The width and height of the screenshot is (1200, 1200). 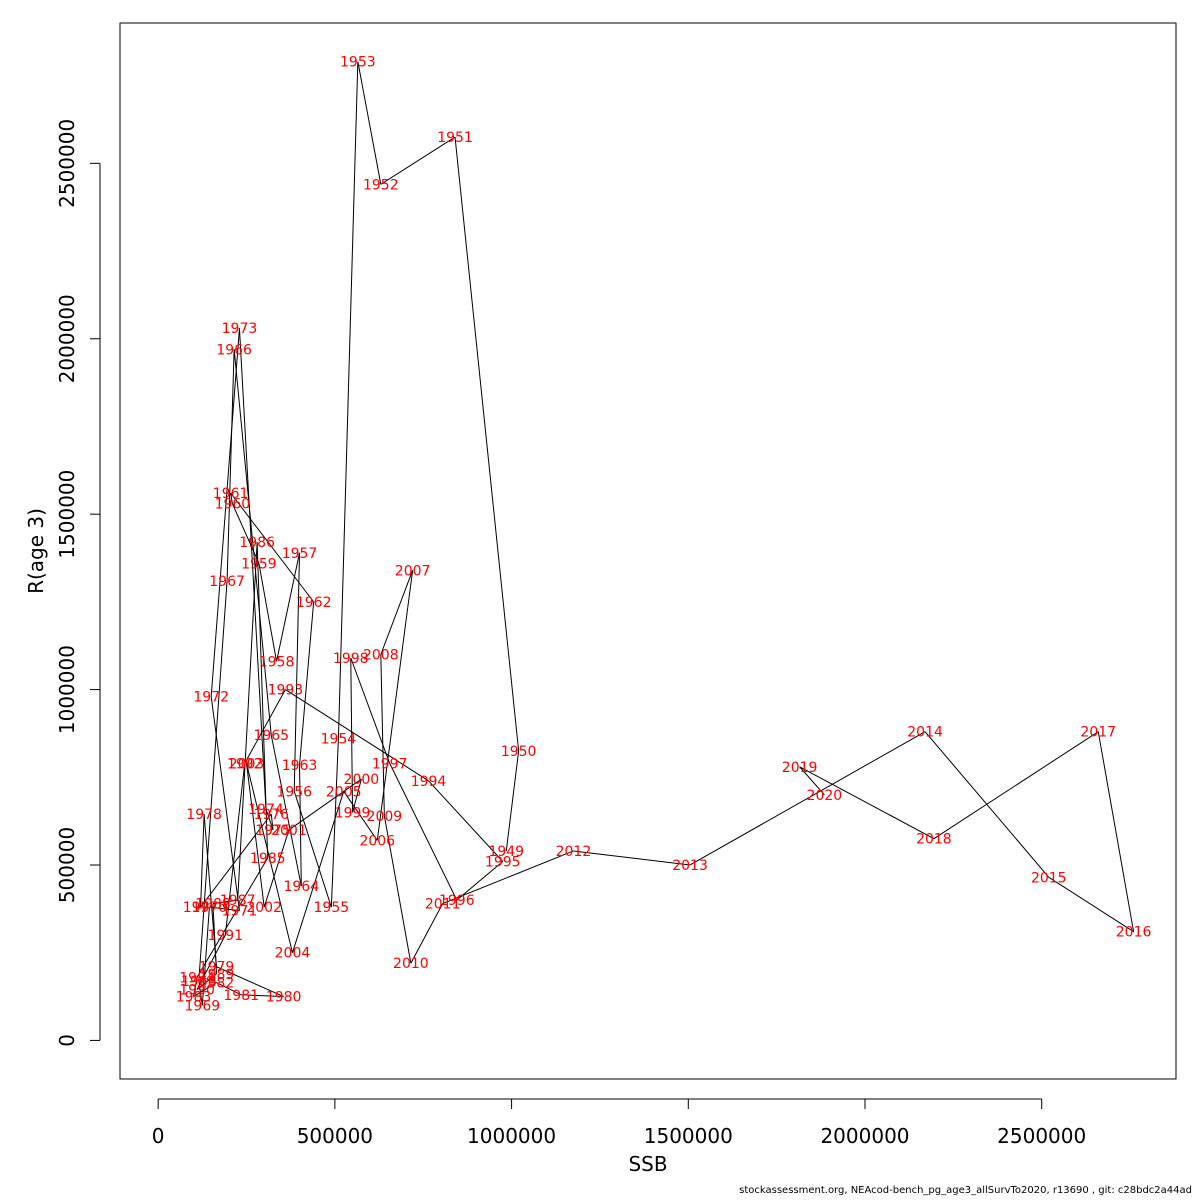 What do you see at coordinates (234, 350) in the screenshot?
I see `point-label-1966: 1966` at bounding box center [234, 350].